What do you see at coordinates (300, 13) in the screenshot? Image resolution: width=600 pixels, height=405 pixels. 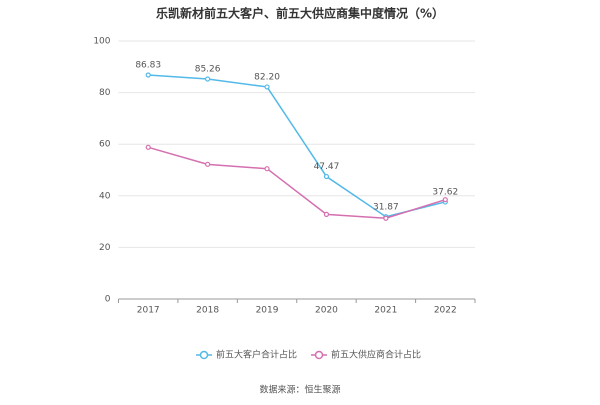 I see `chart-title: 乐凯新材前五大客户、前五大供应商集中度情况（%）` at bounding box center [300, 13].